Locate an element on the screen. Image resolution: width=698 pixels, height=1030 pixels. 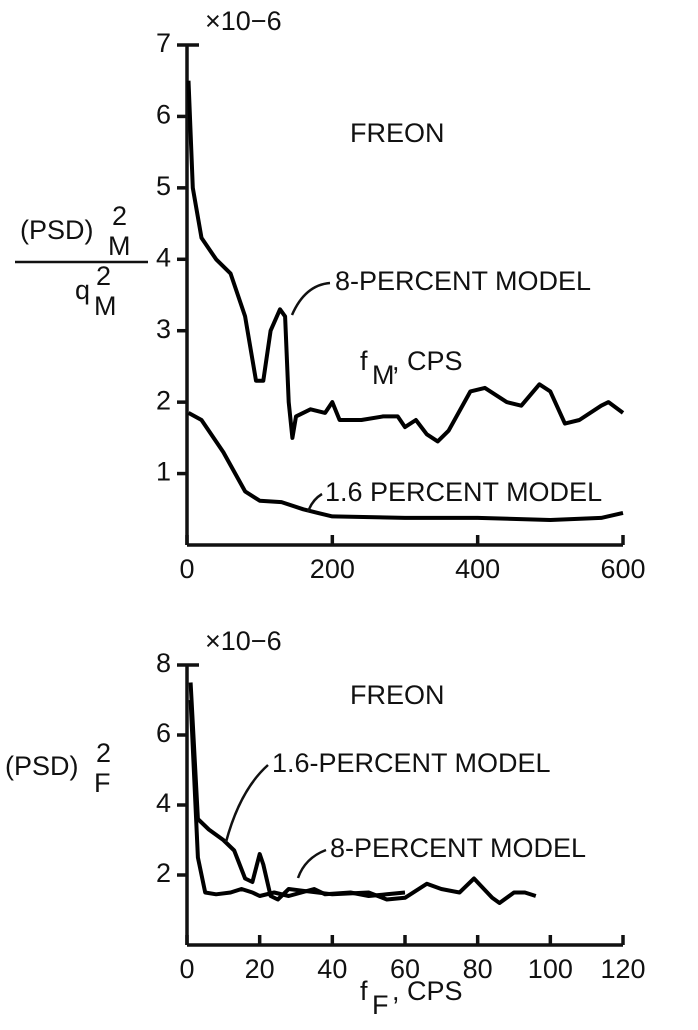
y-label-denominator: q is located at coordinates (82, 290).